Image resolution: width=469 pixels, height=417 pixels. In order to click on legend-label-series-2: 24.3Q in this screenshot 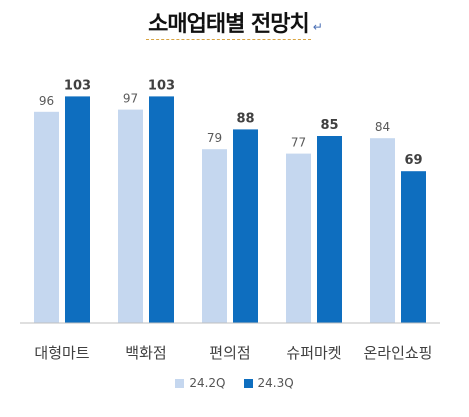, I will do `click(275, 383)`.